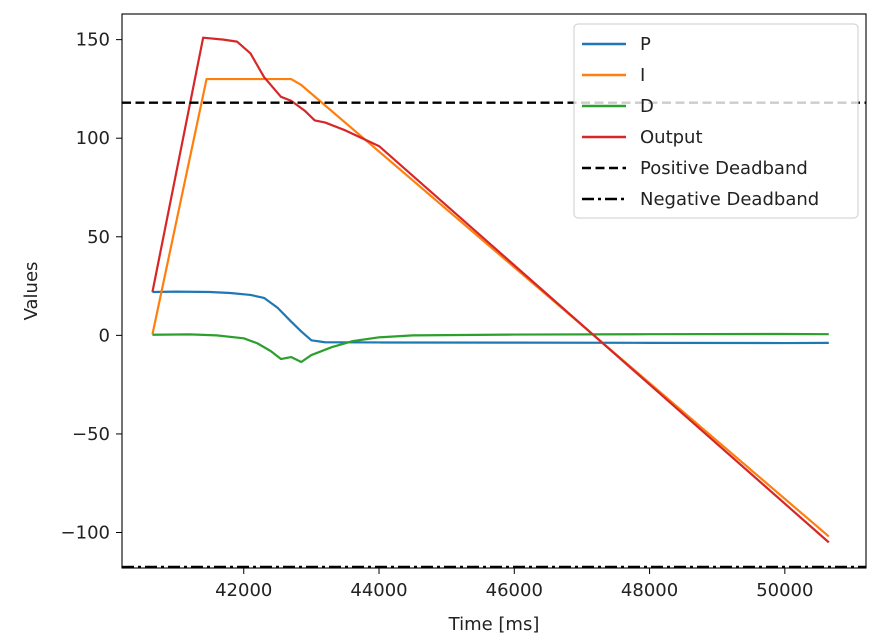  Describe the element at coordinates (104, 335) in the screenshot. I see `y-tick-label: 0` at that location.